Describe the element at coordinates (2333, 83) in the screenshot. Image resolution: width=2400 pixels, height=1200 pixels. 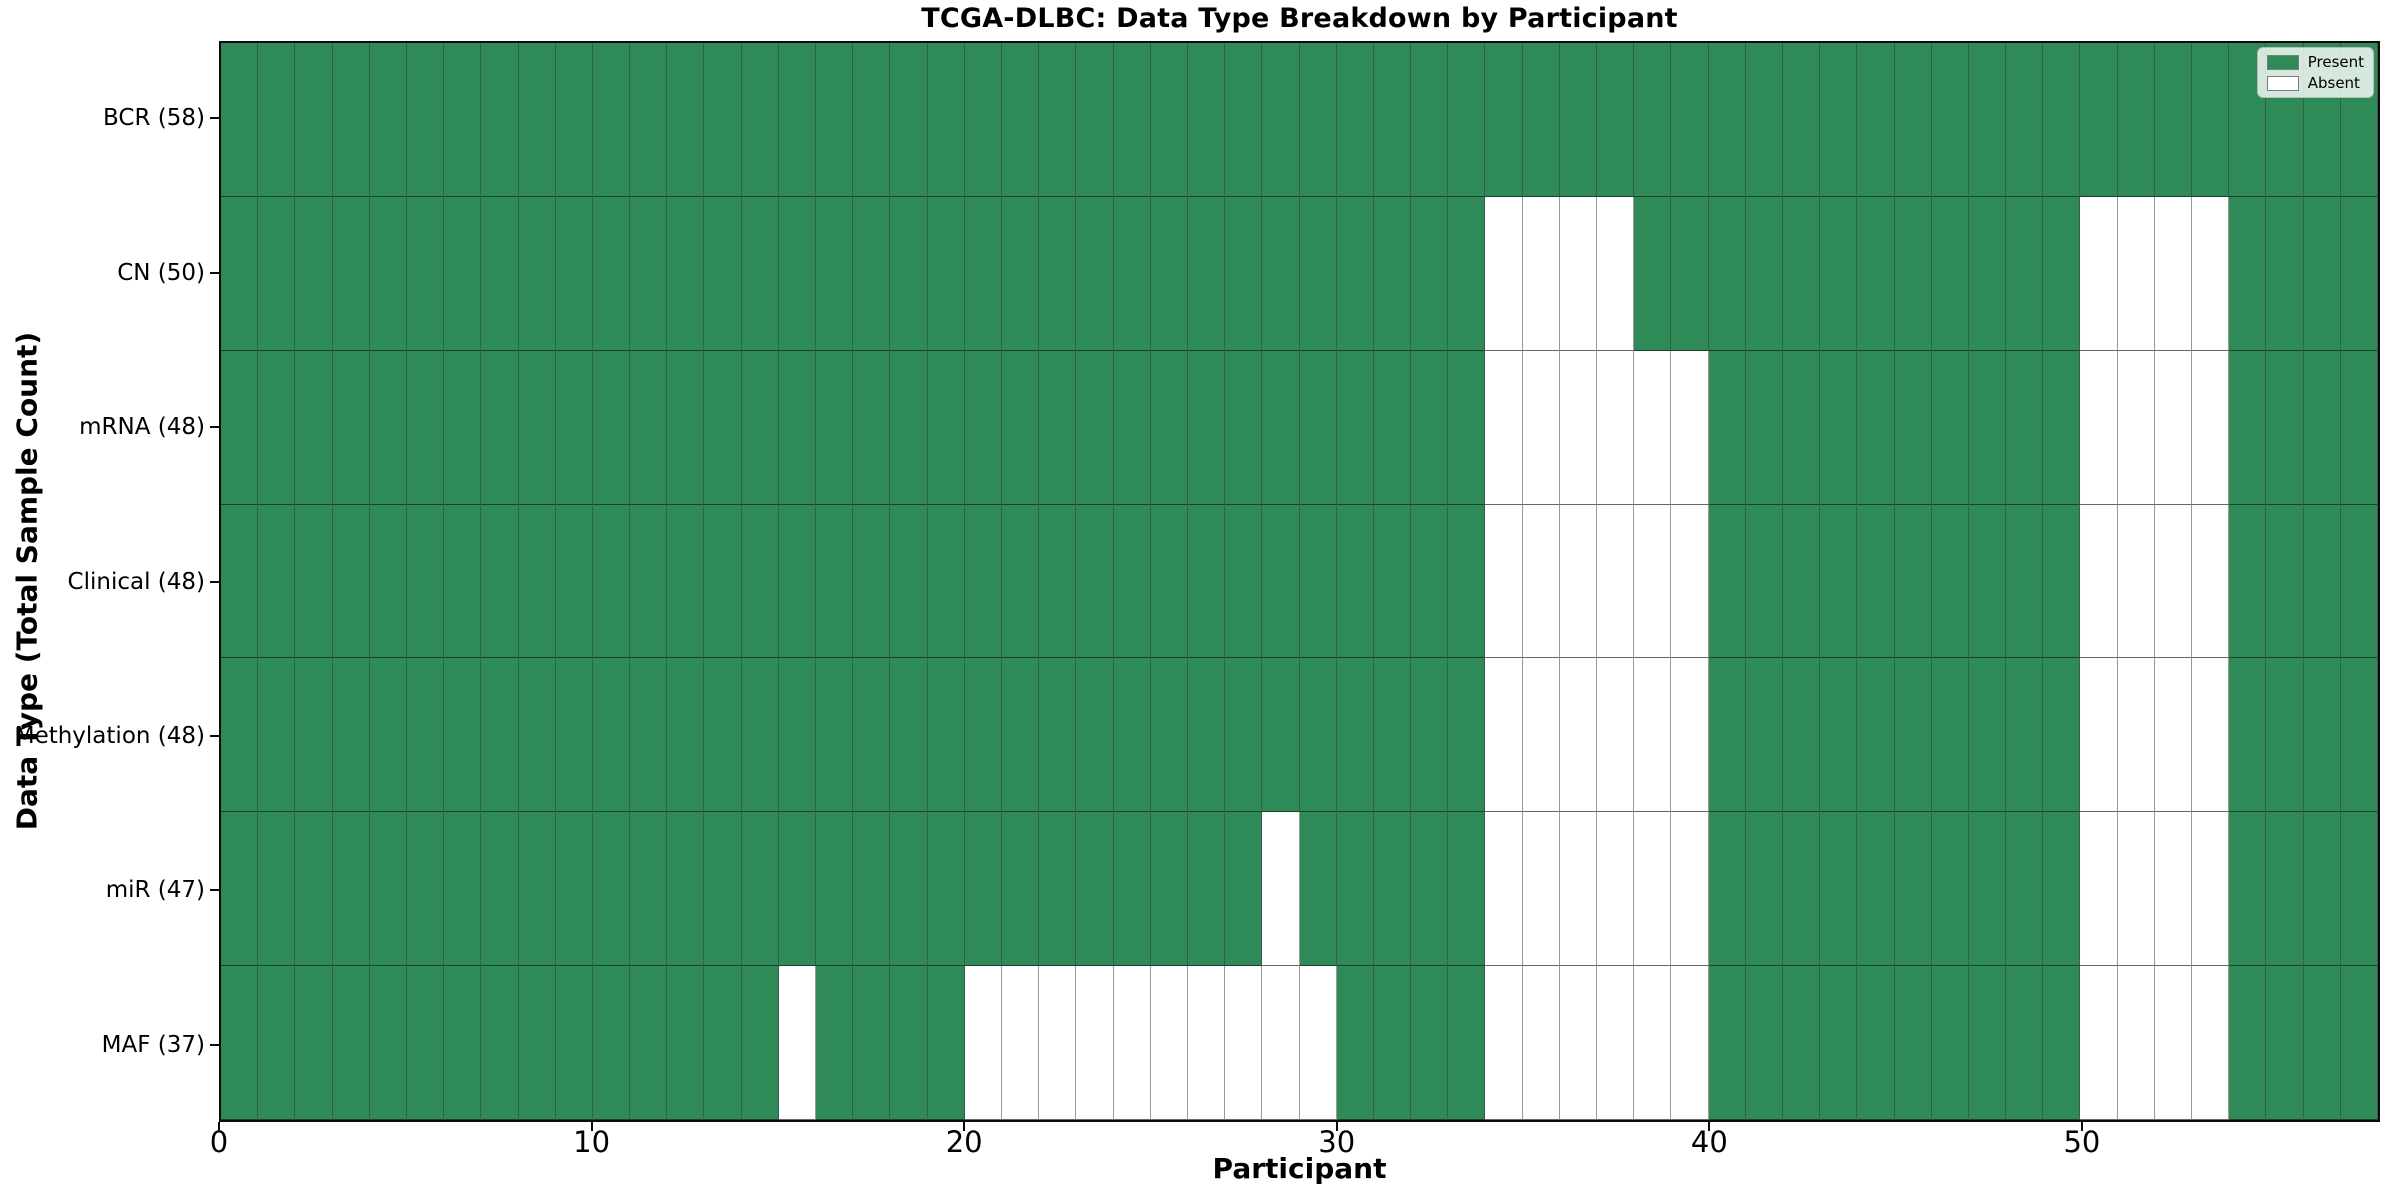
I see `legend-absent-label: Absent` at that location.